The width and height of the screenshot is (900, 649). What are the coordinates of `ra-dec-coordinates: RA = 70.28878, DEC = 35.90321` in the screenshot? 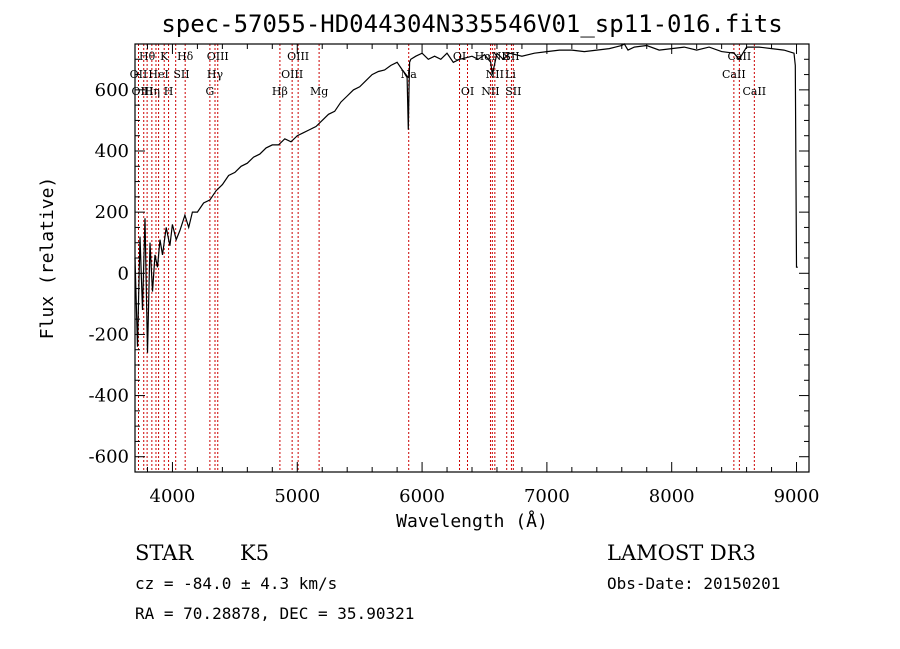 It's located at (274, 613).